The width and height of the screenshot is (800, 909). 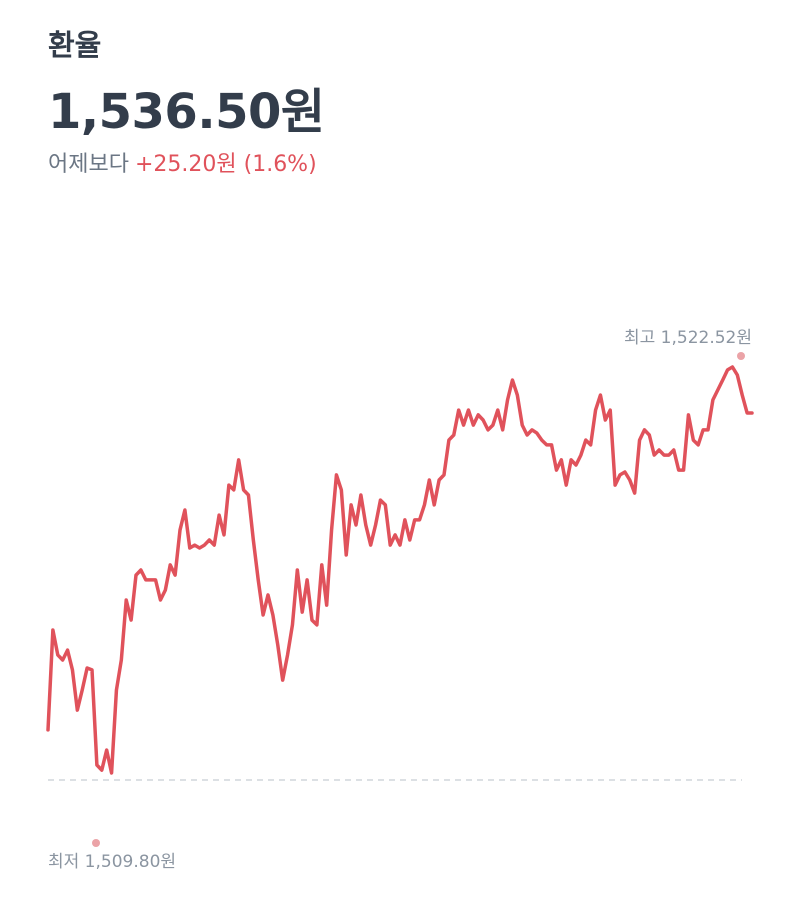 What do you see at coordinates (75, 45) in the screenshot?
I see `title: 환율` at bounding box center [75, 45].